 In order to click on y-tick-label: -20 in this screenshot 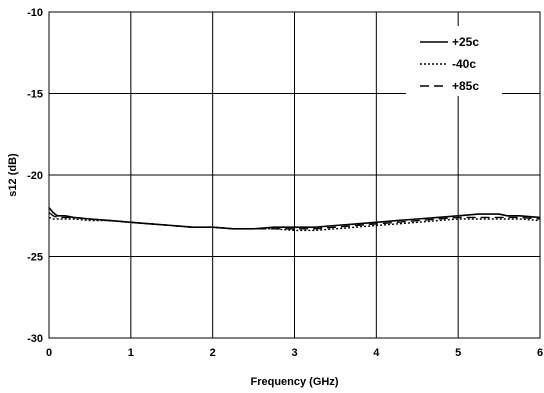, I will do `click(35, 176)`.